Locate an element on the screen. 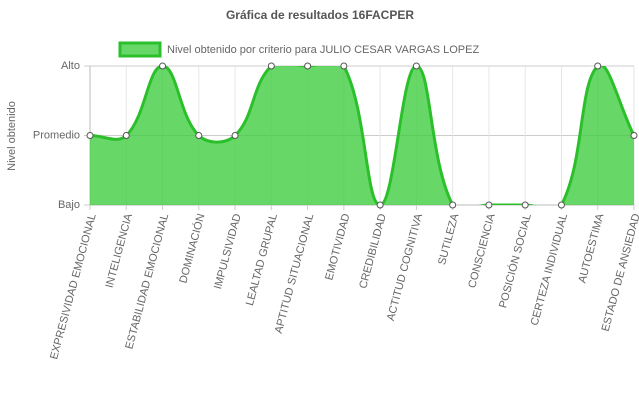 This screenshot has width=639, height=411. chart-title: Gráfica de resultados 16FACPER is located at coordinates (320, 15).